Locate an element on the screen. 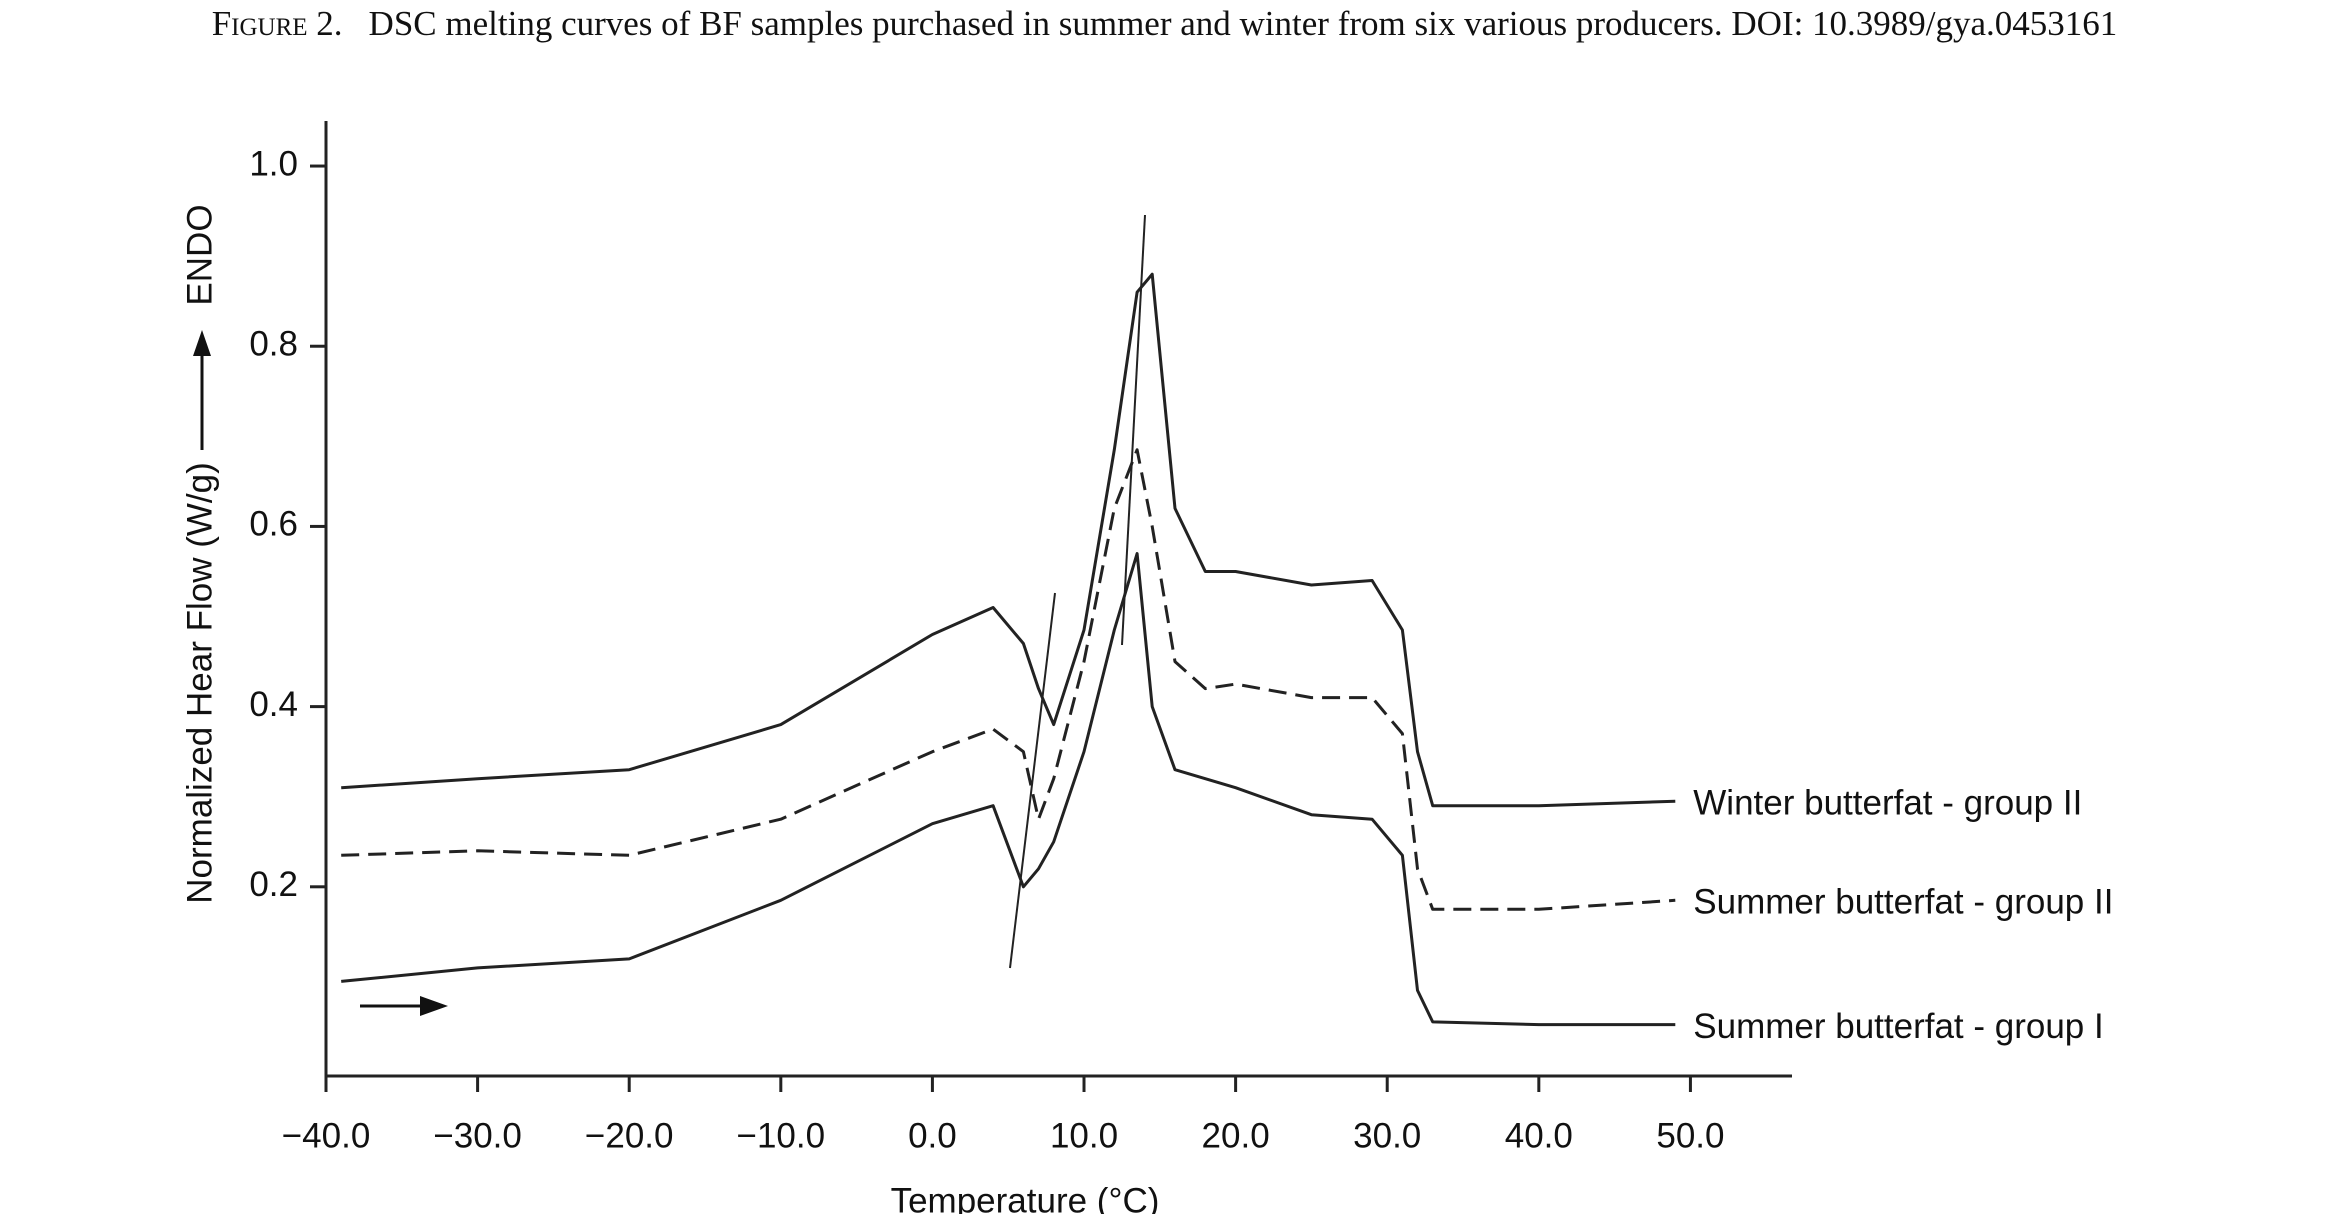  x-tick-label: 0.0 is located at coordinates (932, 1135).